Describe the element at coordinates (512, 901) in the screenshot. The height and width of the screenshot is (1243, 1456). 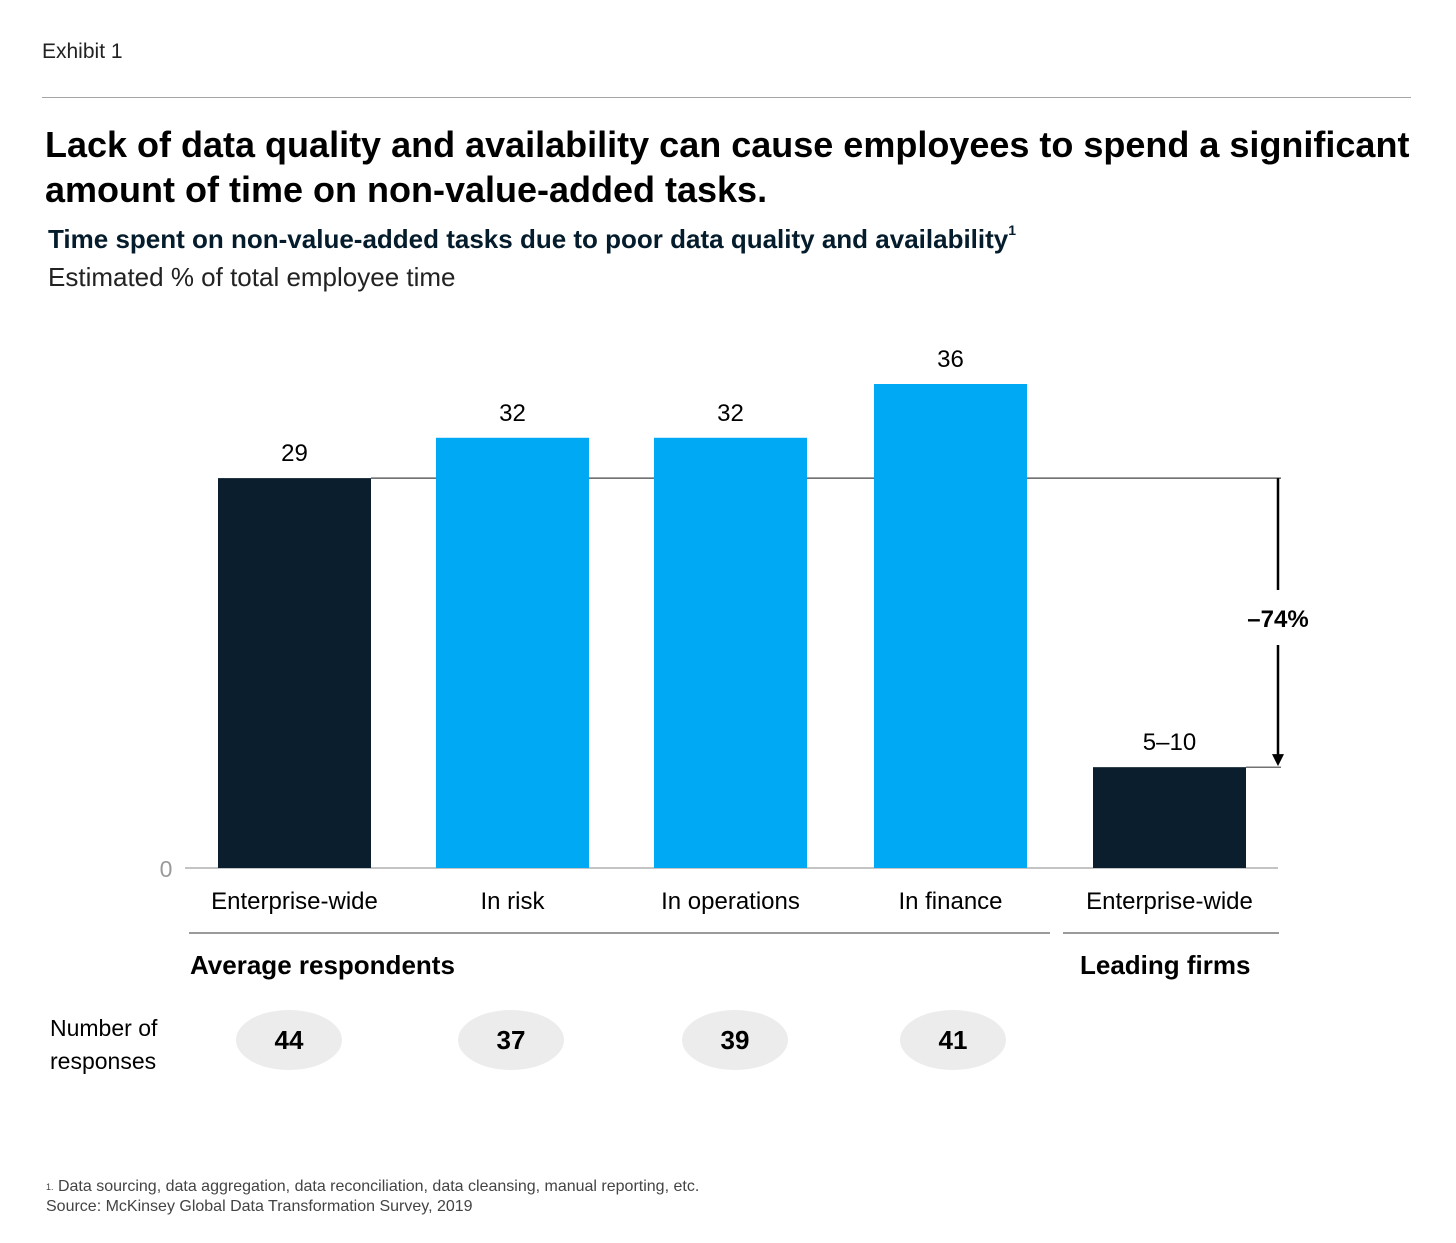
I see `category-label: In risk` at that location.